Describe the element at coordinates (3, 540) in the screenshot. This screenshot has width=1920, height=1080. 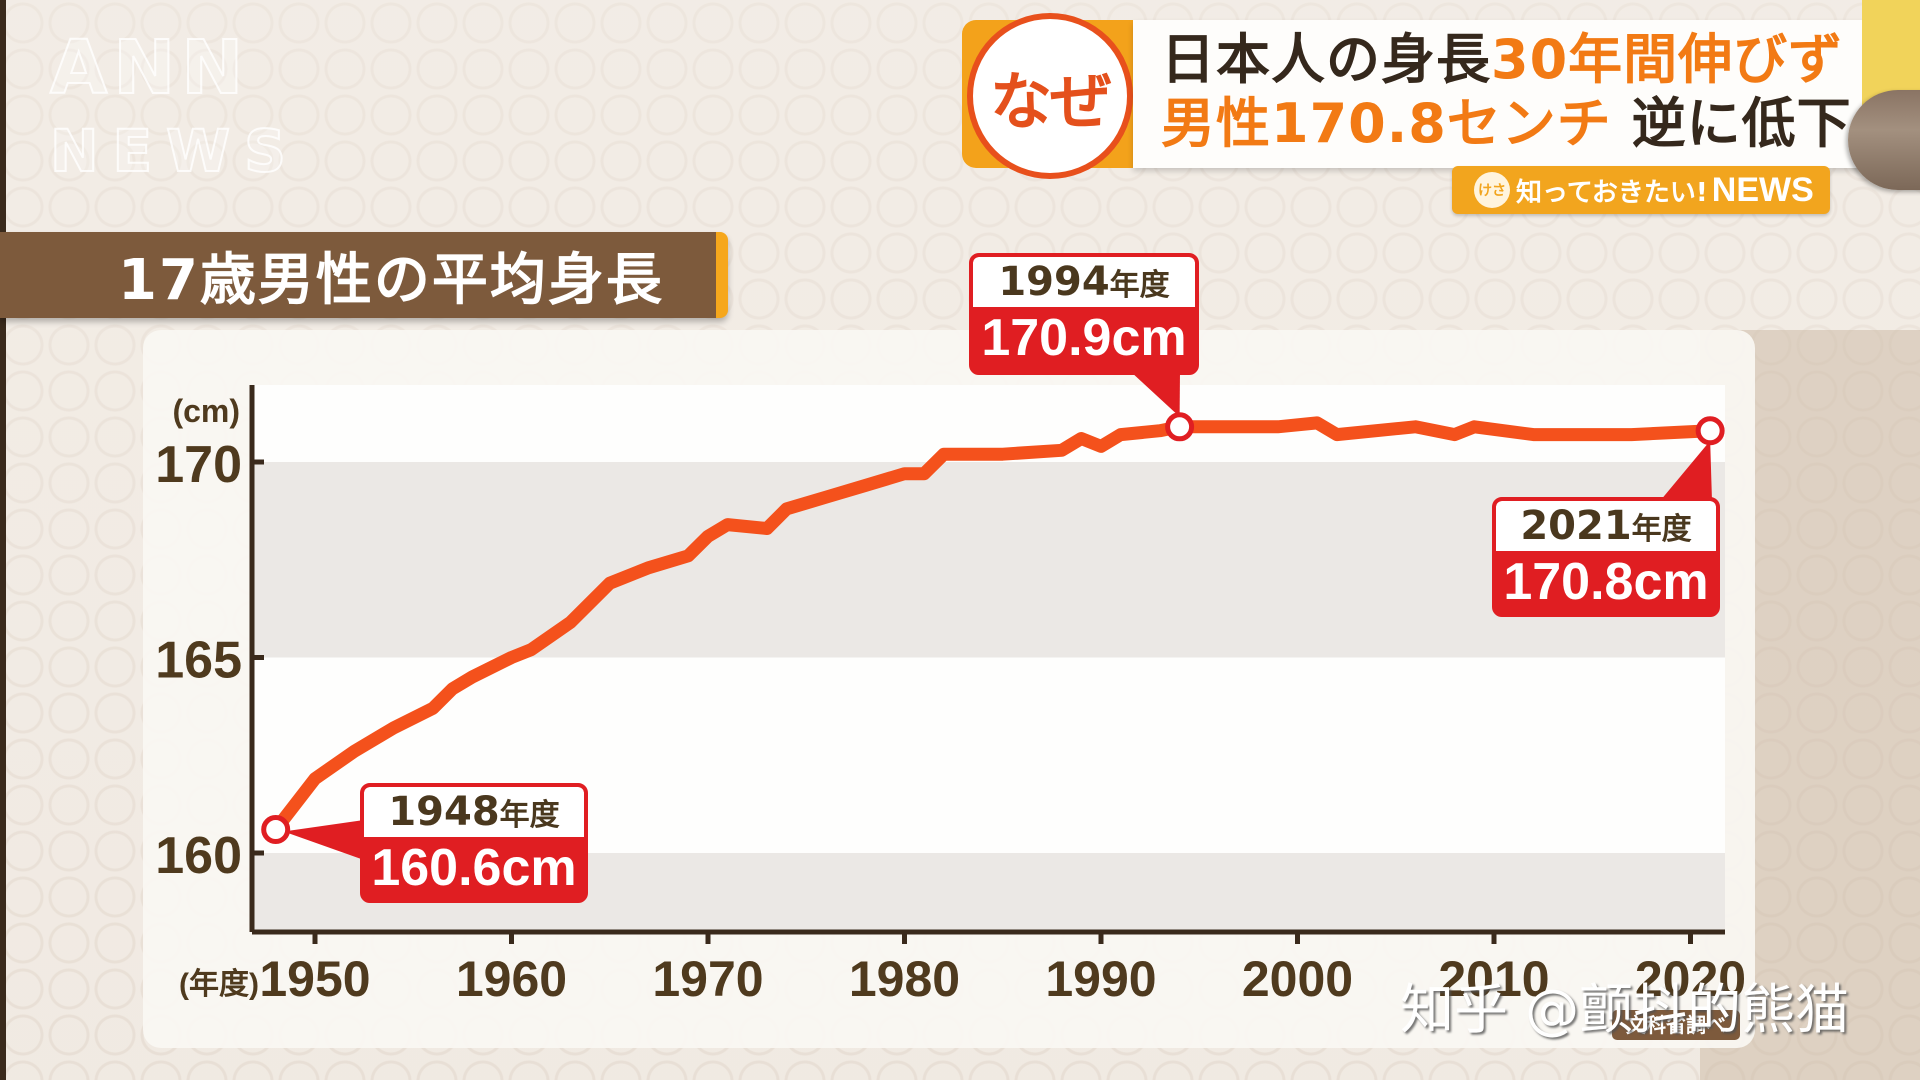
I see `frame-edge` at that location.